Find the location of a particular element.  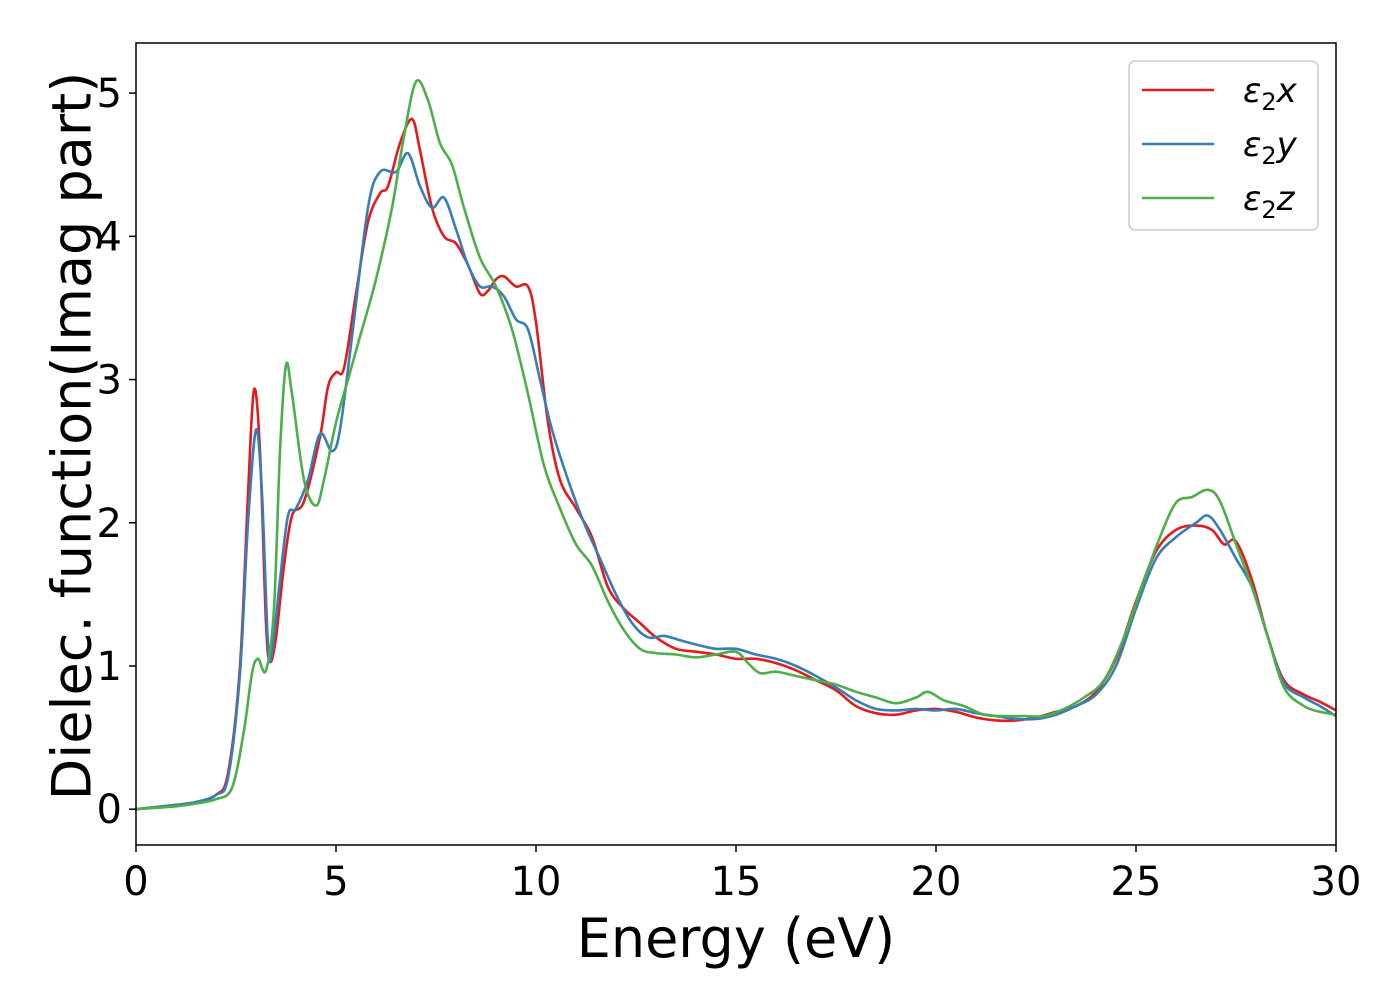

legend-box is located at coordinates (1223, 145).